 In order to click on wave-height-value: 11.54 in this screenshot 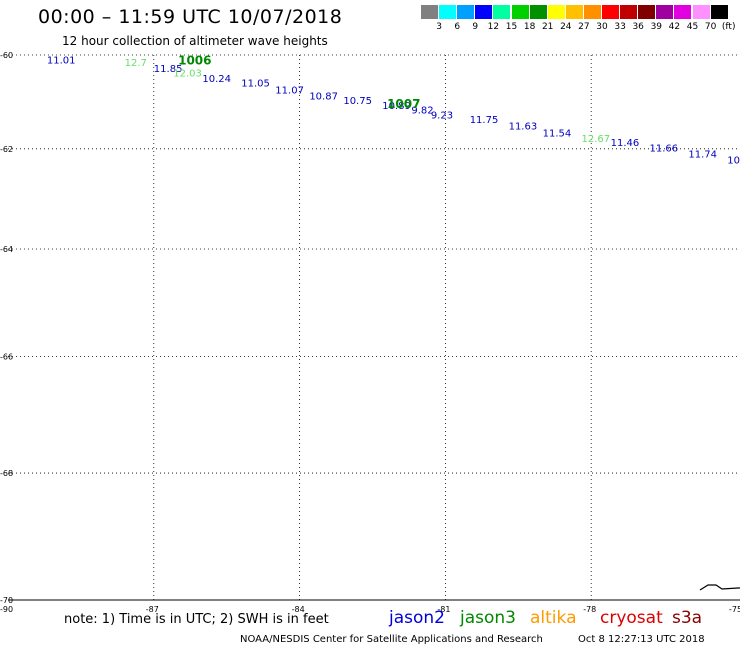, I will do `click(557, 133)`.